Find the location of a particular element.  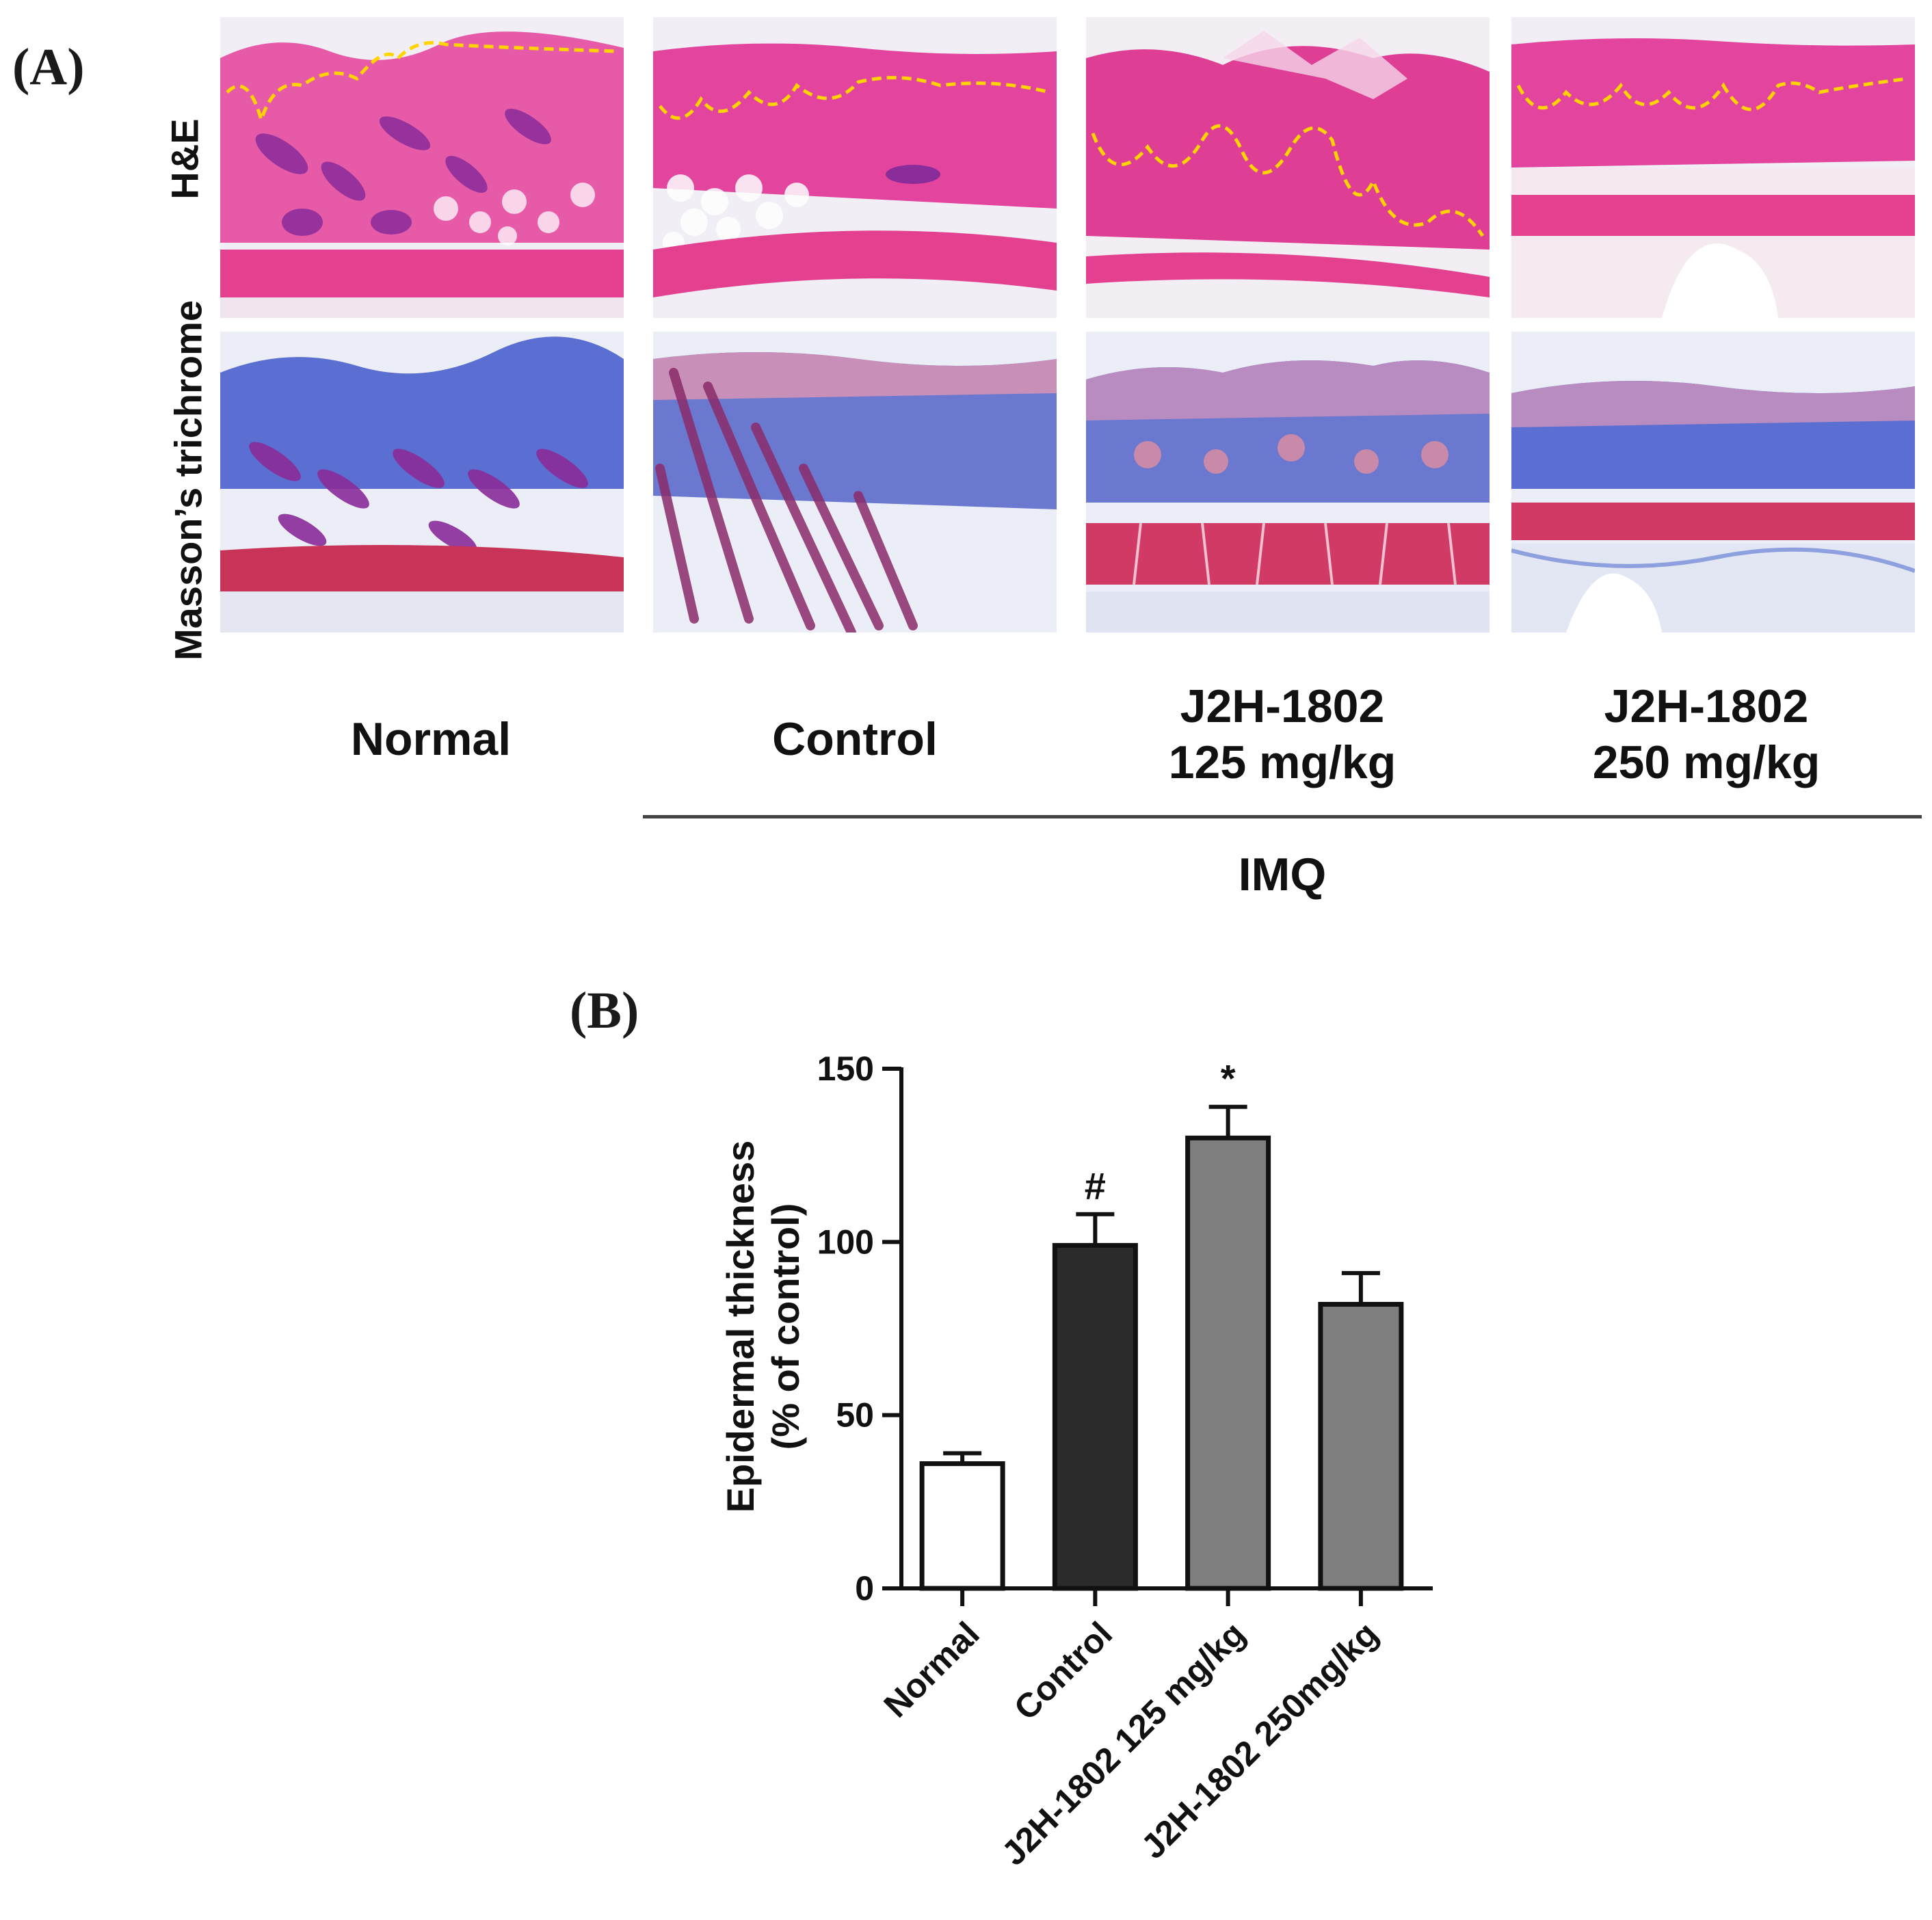

y-axis-title: Epidermal thickness(% of control) is located at coordinates (763, 1327).